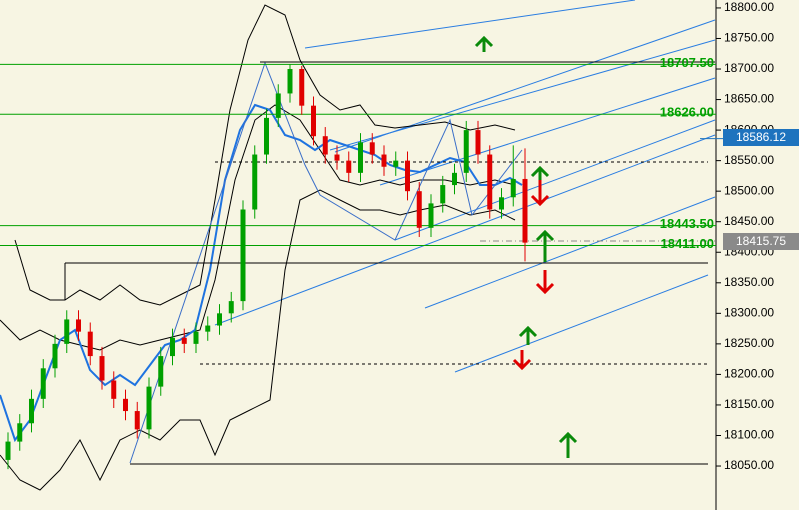  I want to click on axis-background, so click(757, 255).